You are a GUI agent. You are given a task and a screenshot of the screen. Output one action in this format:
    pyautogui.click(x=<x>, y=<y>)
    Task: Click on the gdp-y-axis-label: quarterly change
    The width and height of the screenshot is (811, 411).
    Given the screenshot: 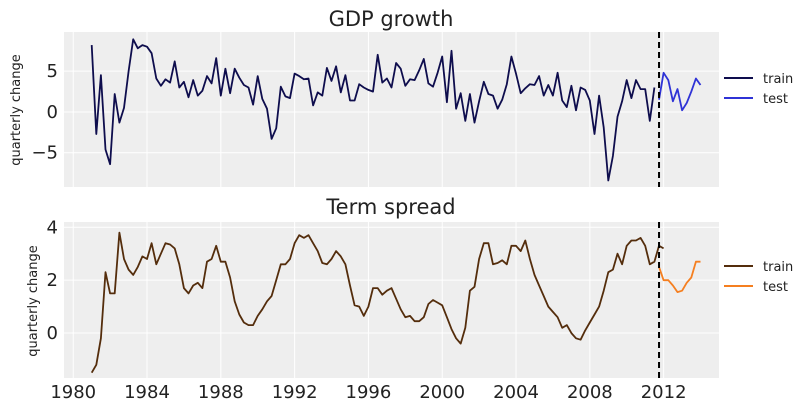 What is the action you would take?
    pyautogui.click(x=16, y=110)
    